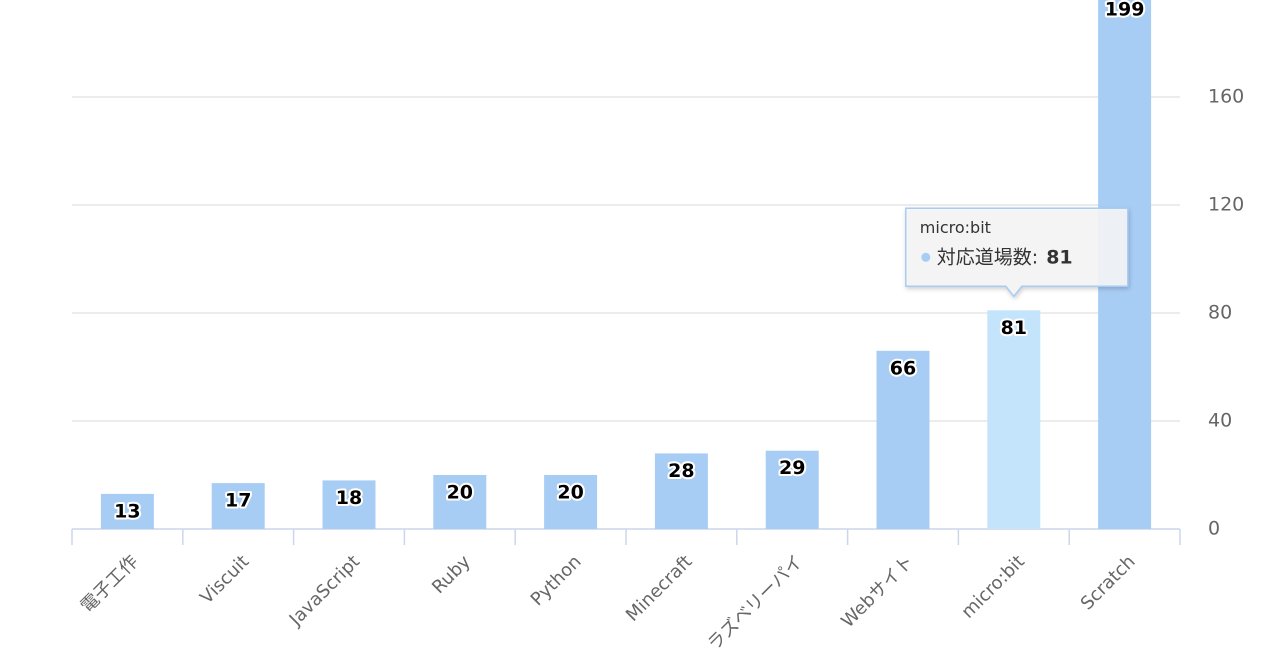  Describe the element at coordinates (1220, 421) in the screenshot. I see `y-tick-label: 40` at that location.